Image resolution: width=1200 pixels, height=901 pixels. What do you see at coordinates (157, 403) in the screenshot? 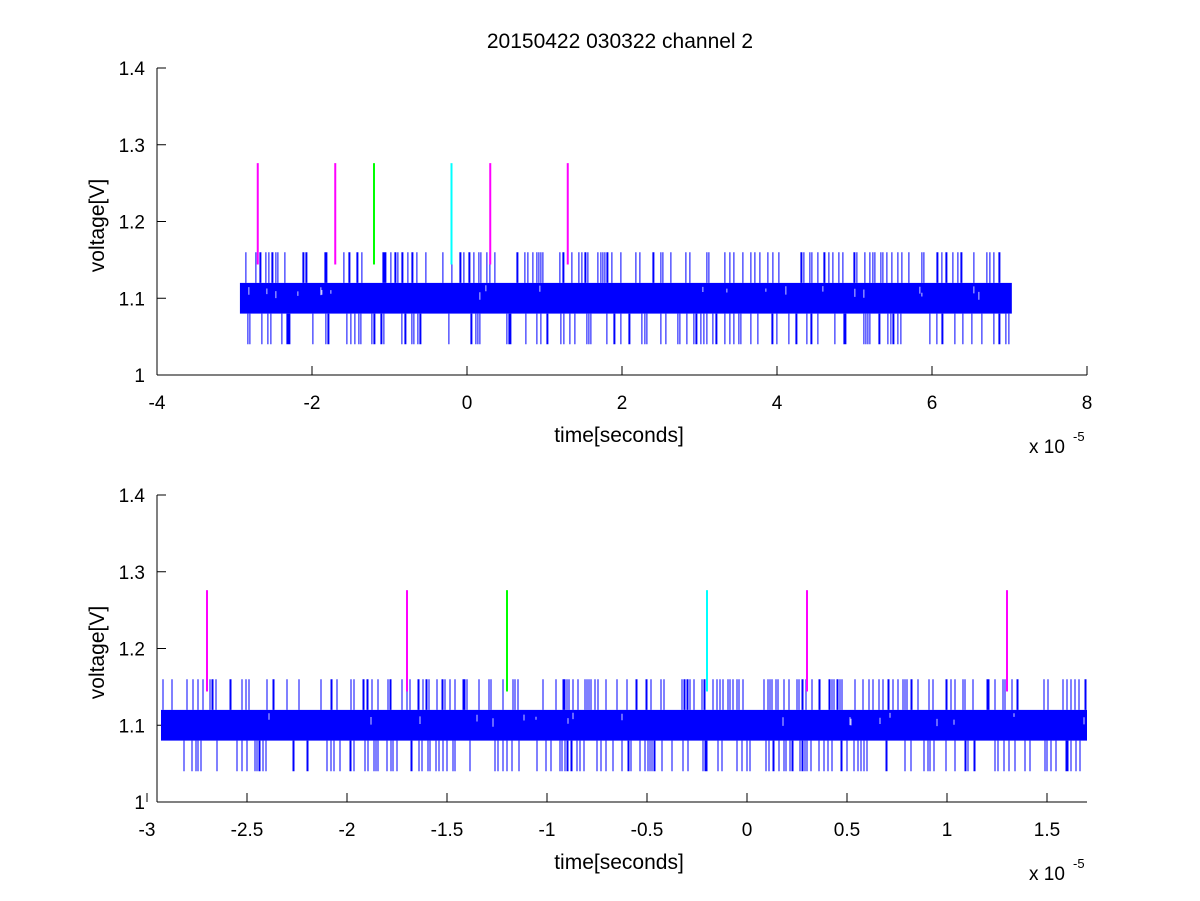
I see `x-tick-label: -4` at bounding box center [157, 403].